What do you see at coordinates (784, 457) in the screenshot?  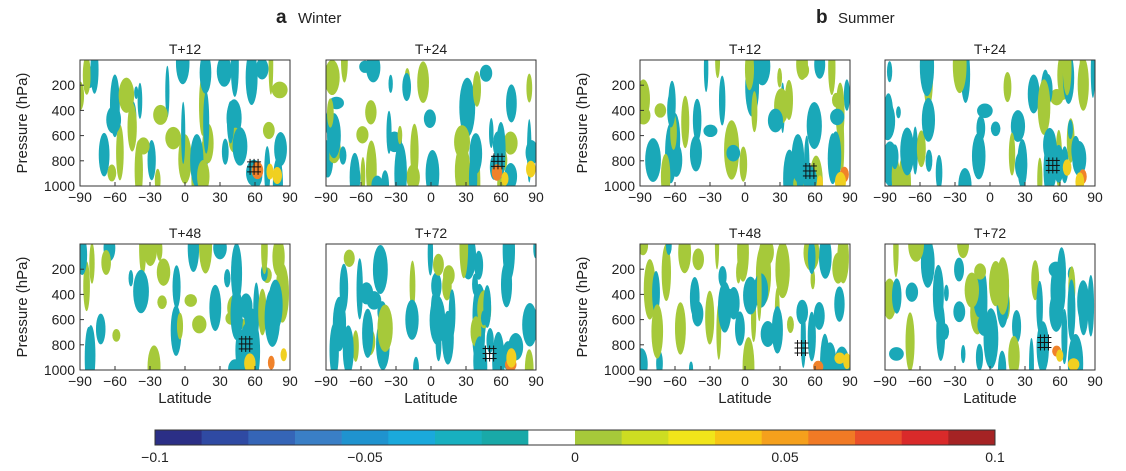 I see `colorbar-tick-label: 0.05` at bounding box center [784, 457].